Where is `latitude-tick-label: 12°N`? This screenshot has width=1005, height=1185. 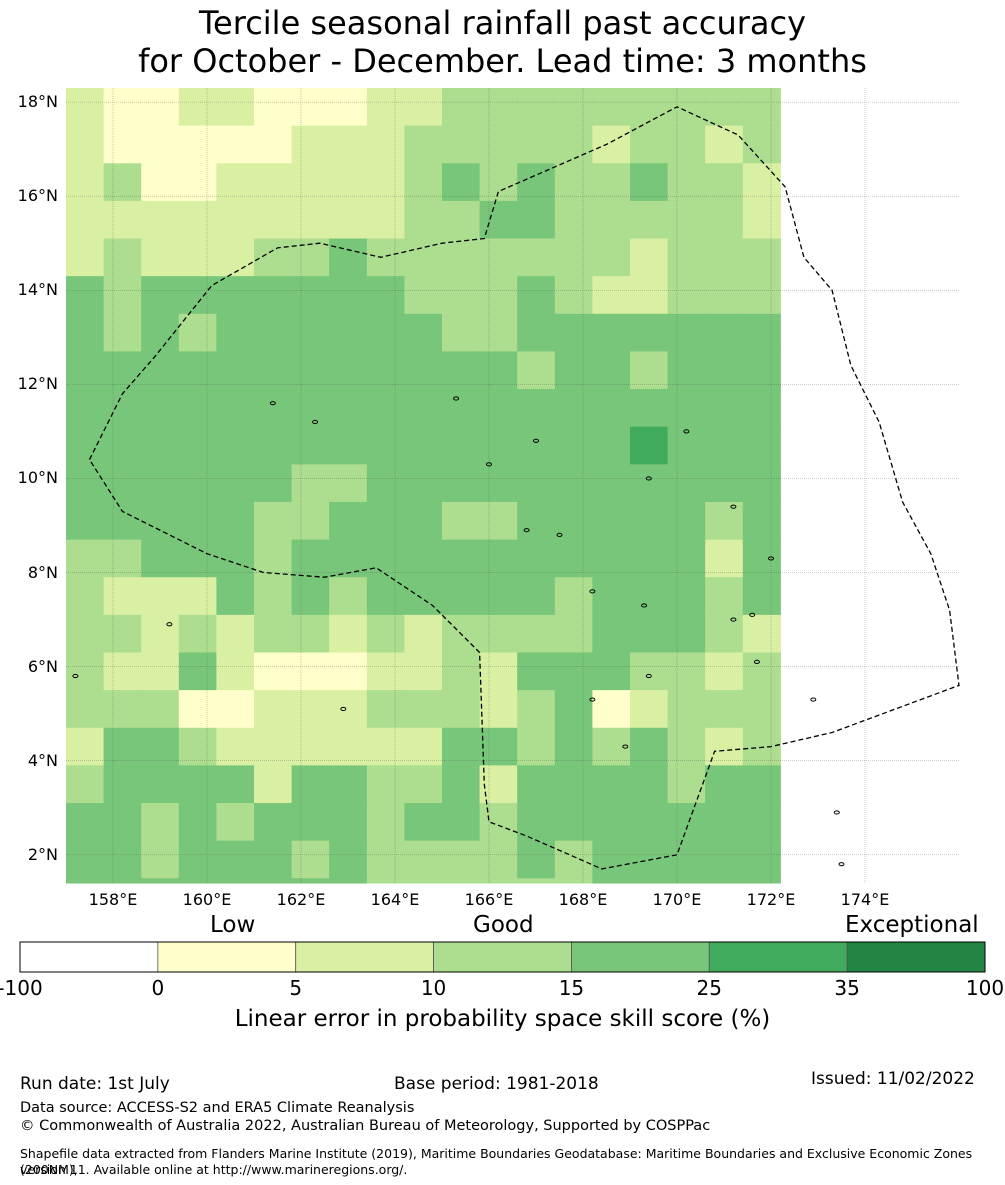
latitude-tick-label: 12°N is located at coordinates (37, 384).